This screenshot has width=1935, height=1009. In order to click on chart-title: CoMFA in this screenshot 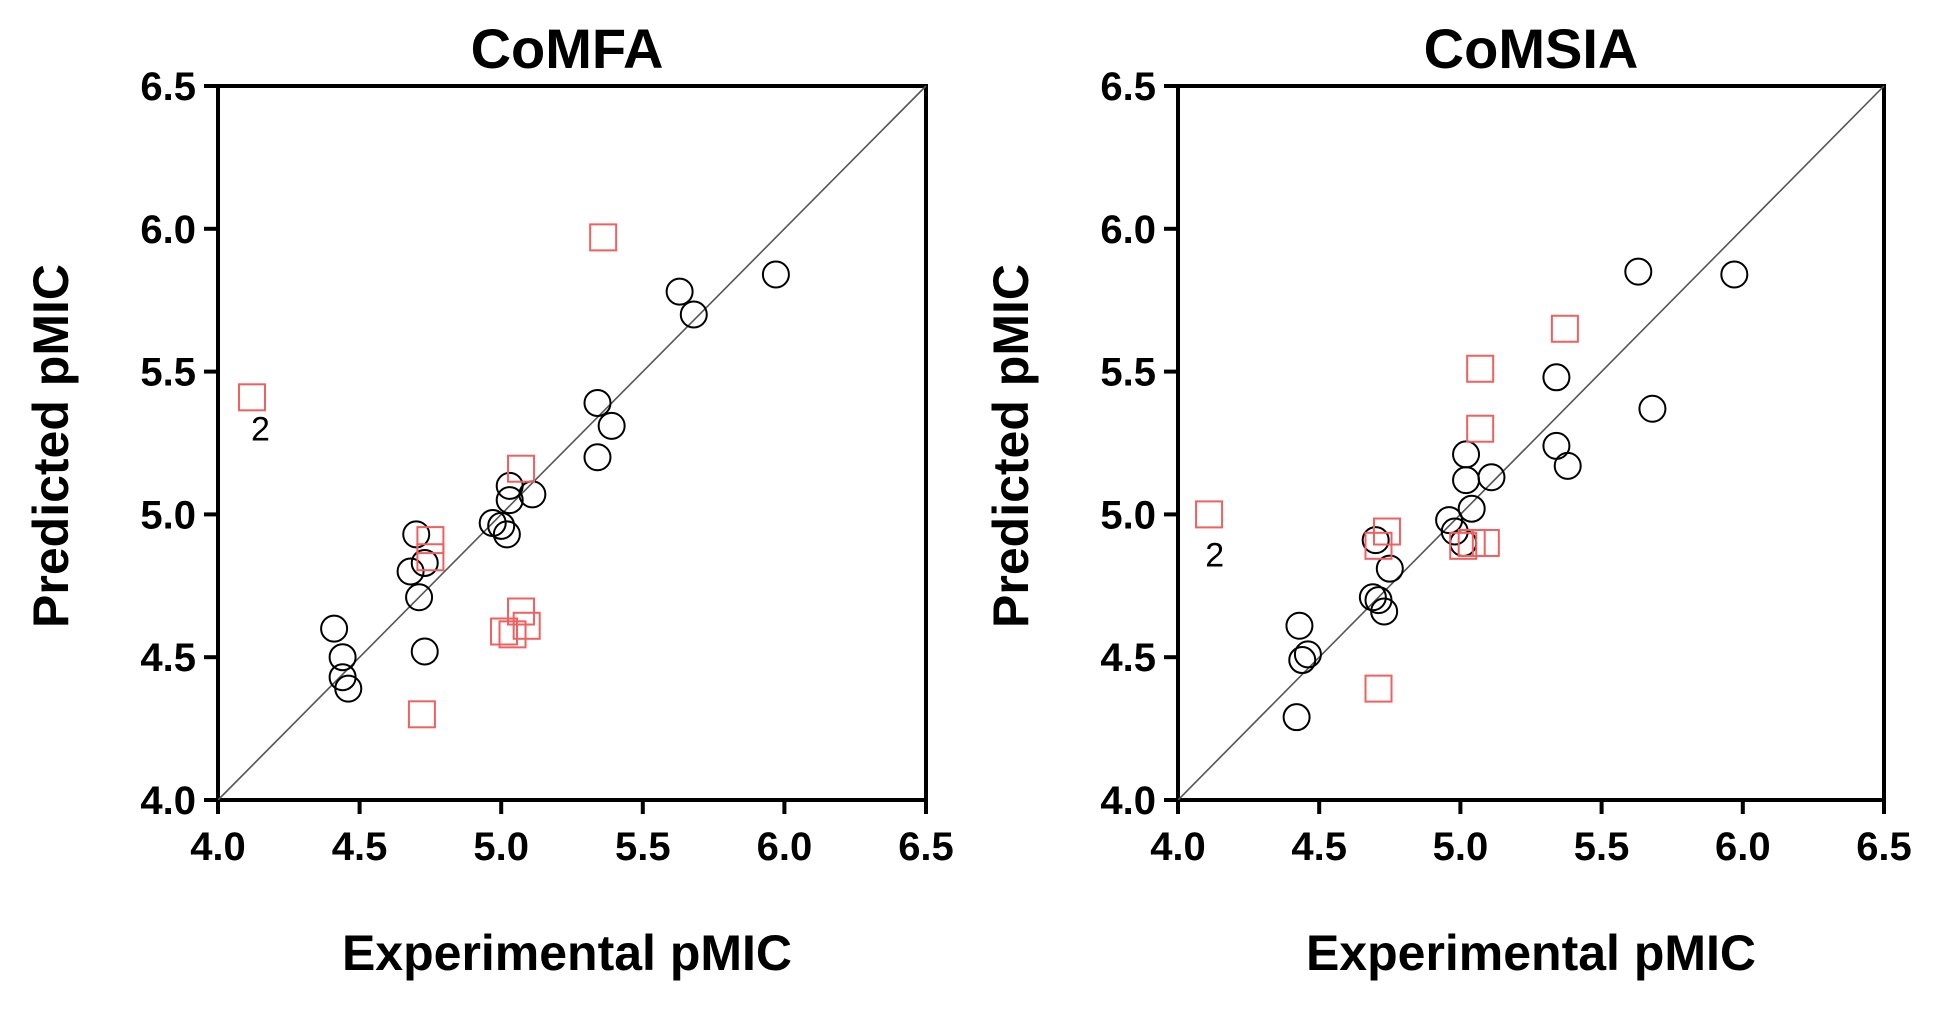, I will do `click(567, 48)`.